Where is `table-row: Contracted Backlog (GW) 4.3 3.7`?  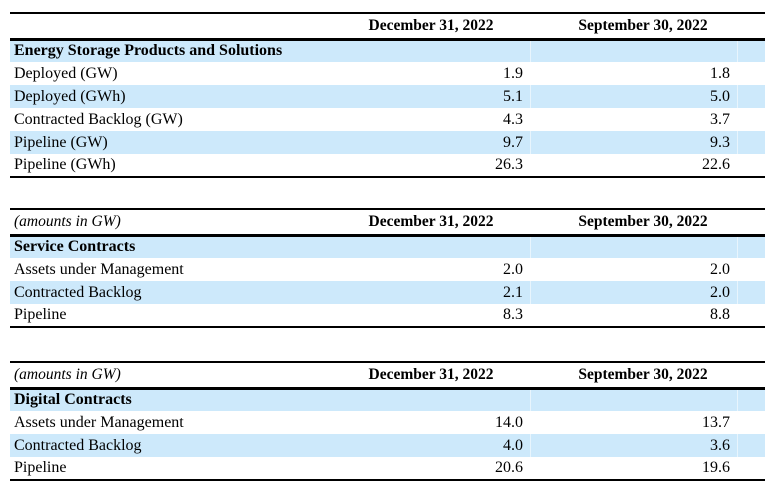
table-row: Contracted Backlog (GW) 4.3 3.7 is located at coordinates (387, 119).